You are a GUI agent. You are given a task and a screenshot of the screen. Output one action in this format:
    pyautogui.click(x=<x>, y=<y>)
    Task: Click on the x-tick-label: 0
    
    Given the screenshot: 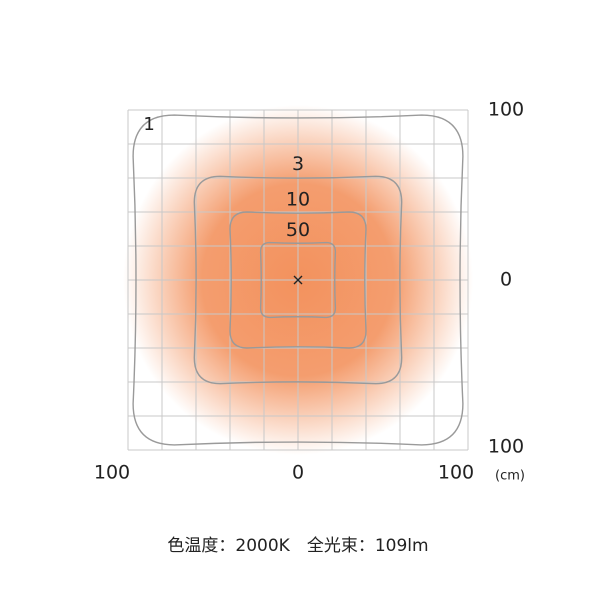 What is the action you would take?
    pyautogui.click(x=298, y=473)
    